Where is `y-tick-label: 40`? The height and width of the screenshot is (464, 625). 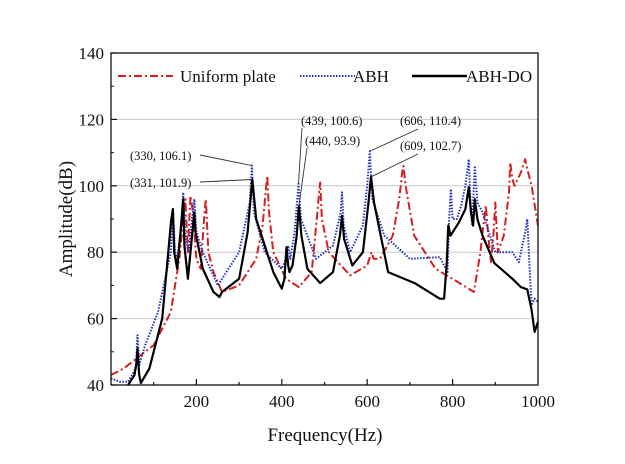
y-tick-label: 40 is located at coordinates (95, 385).